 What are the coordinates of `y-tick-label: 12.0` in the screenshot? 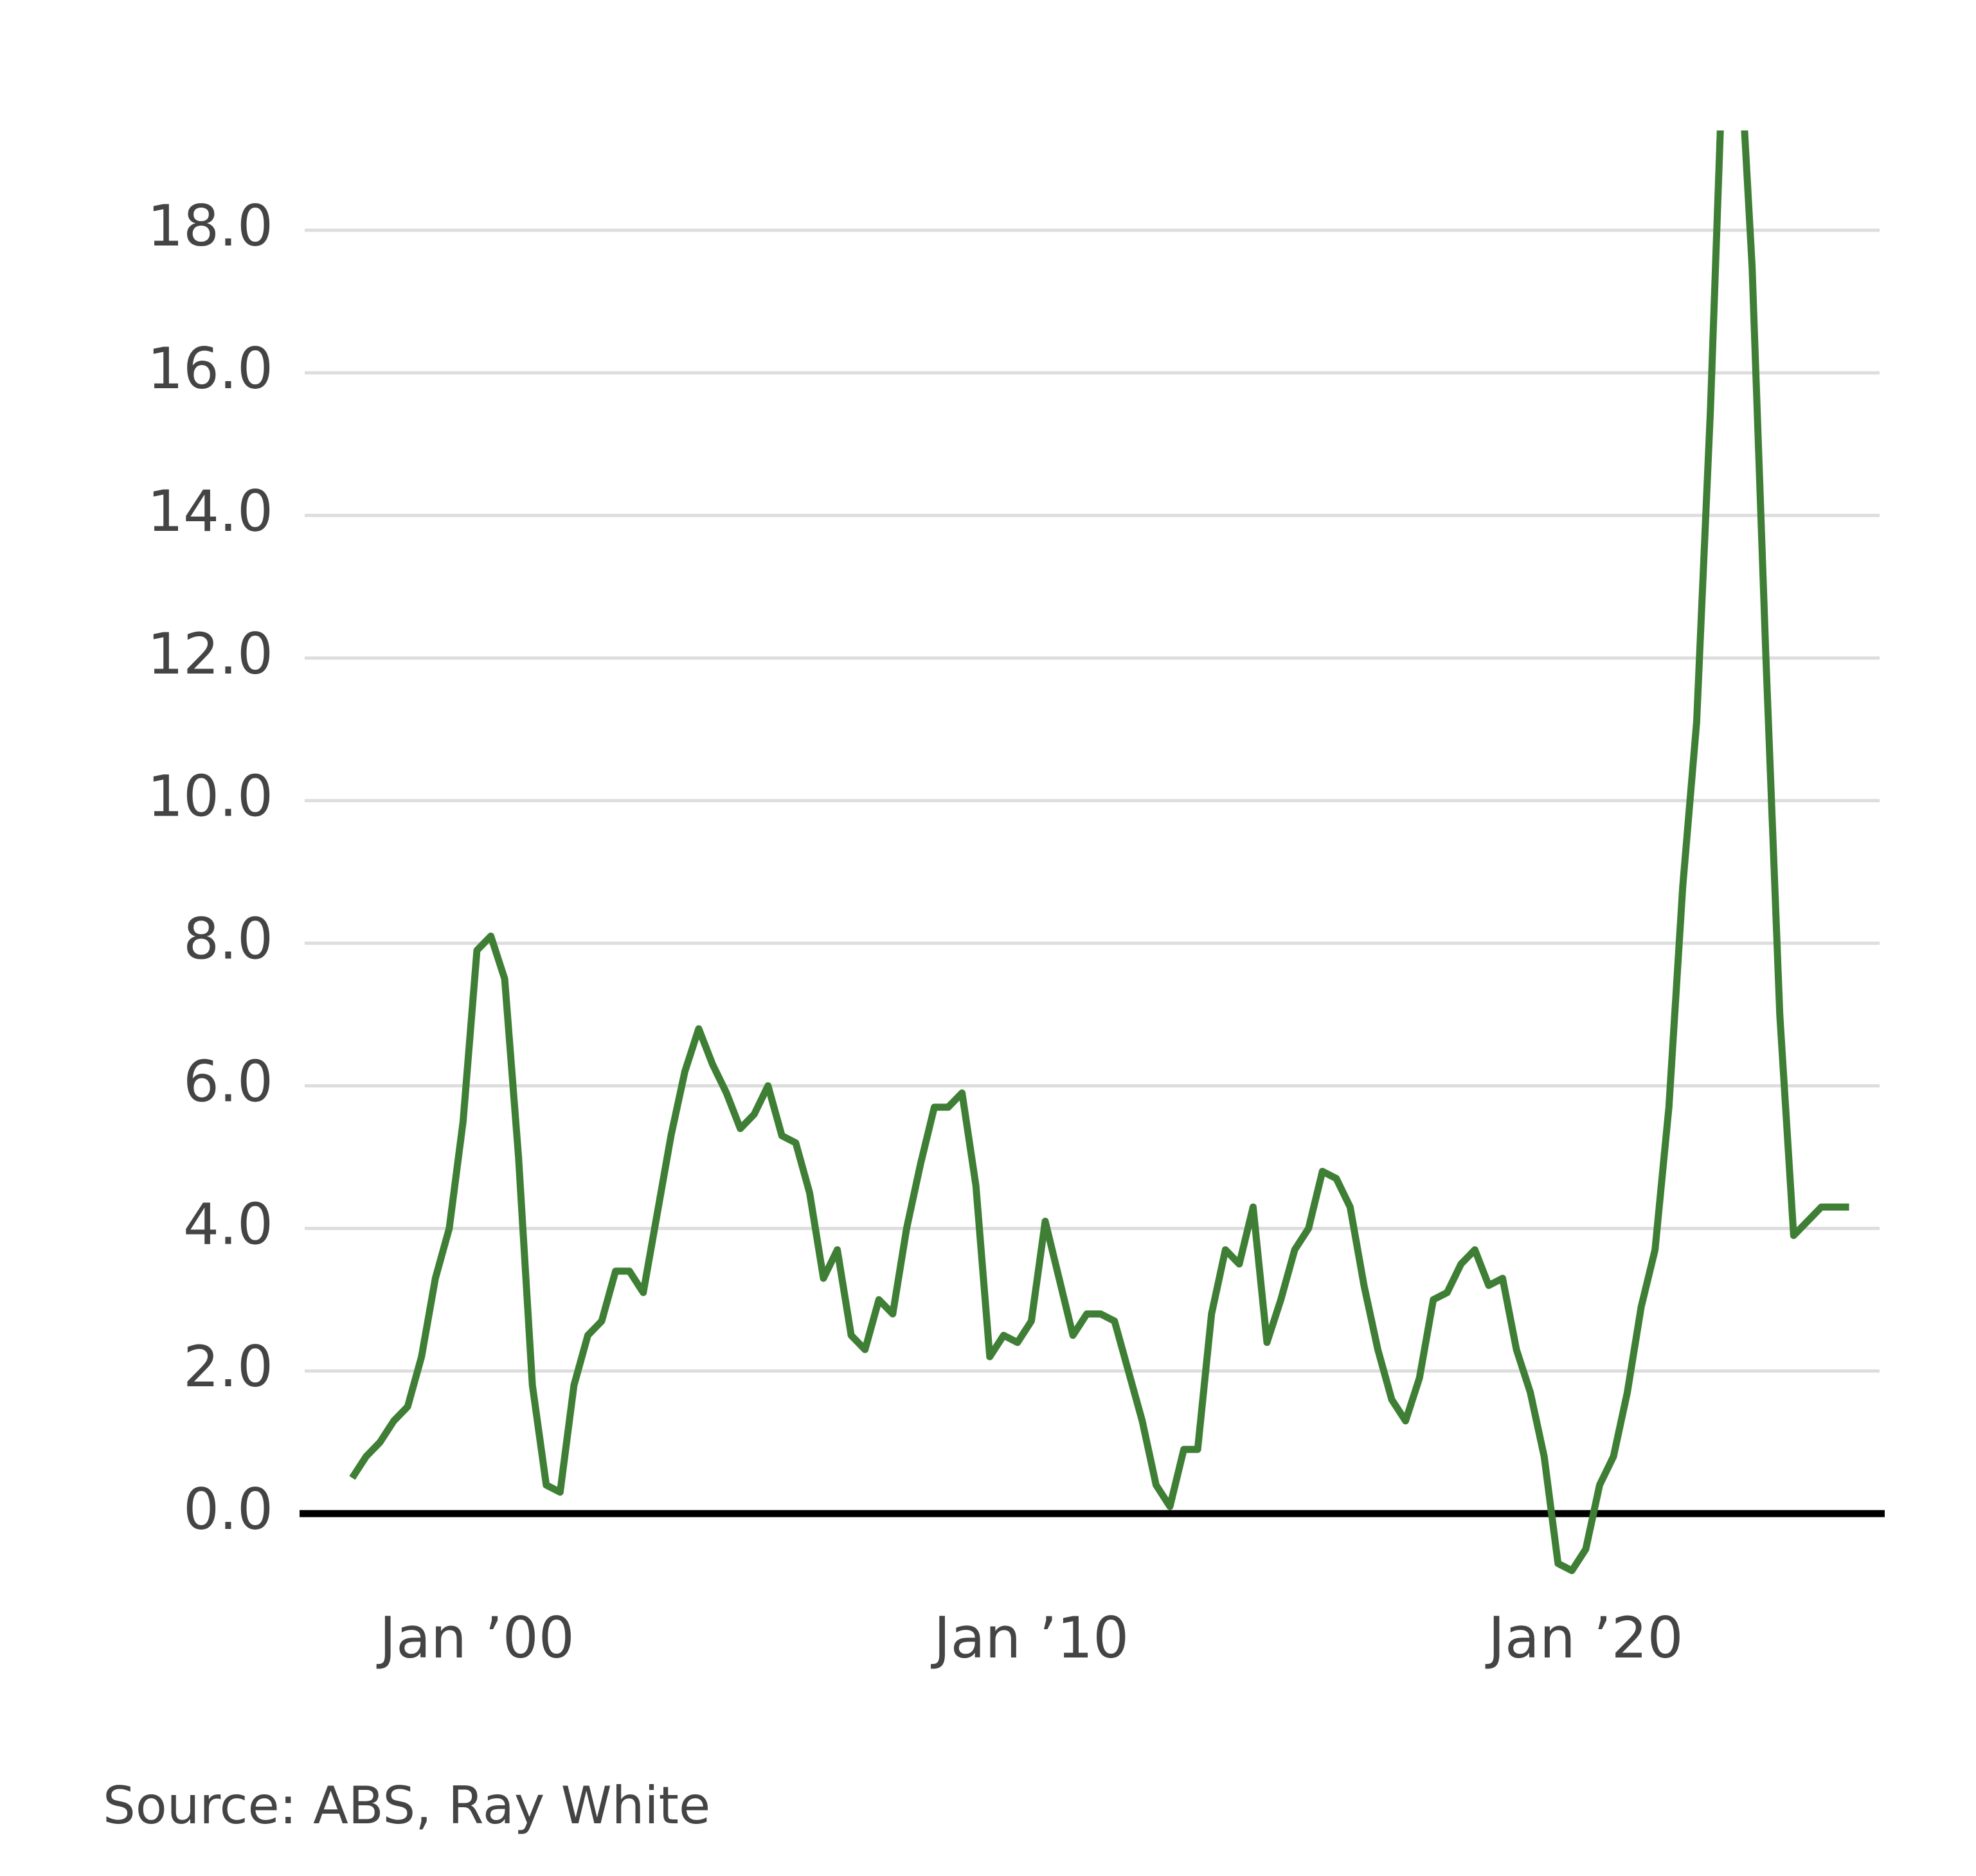 It's located at (210, 654).